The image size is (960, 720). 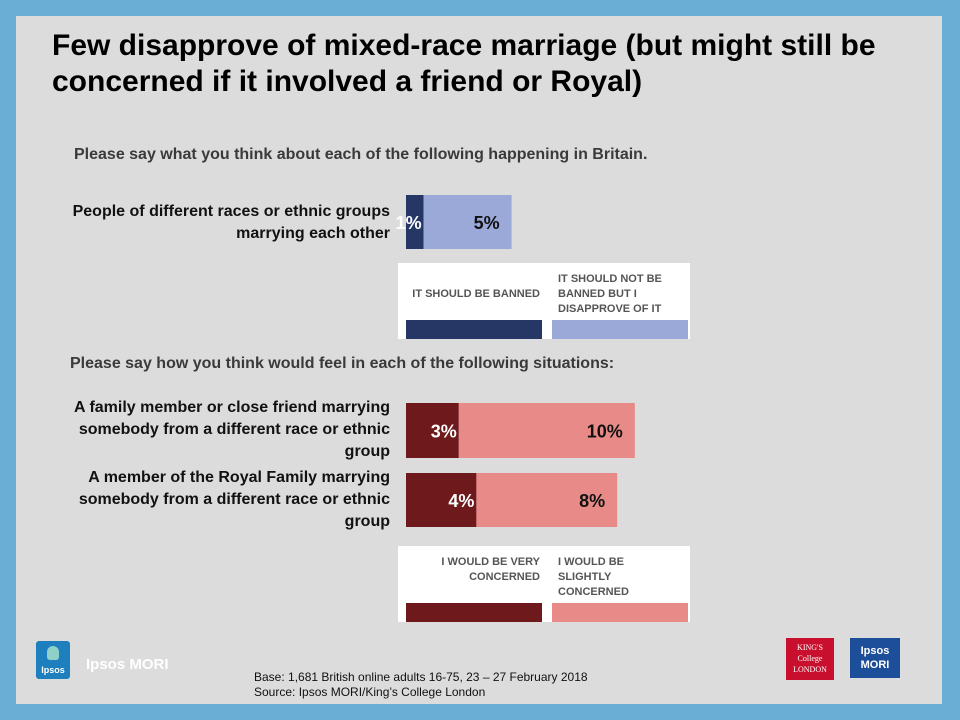 What do you see at coordinates (875, 658) in the screenshot?
I see `ipsos-mori-logo: Ipsos MORI` at bounding box center [875, 658].